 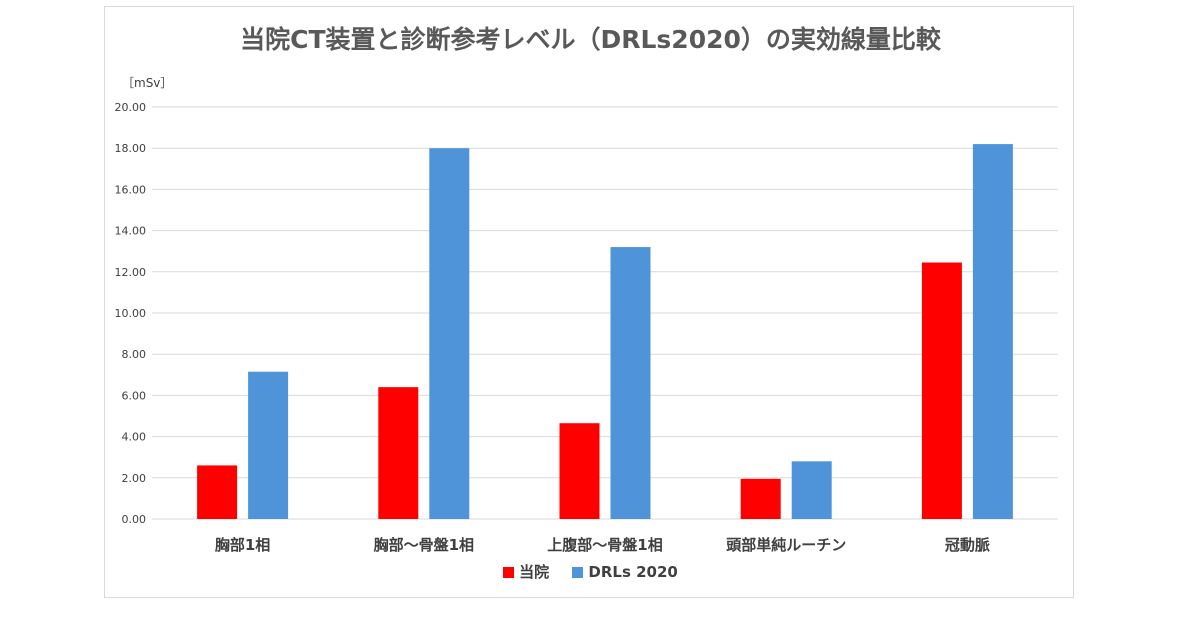 What do you see at coordinates (131, 107) in the screenshot?
I see `y-tick-label: 20.00` at bounding box center [131, 107].